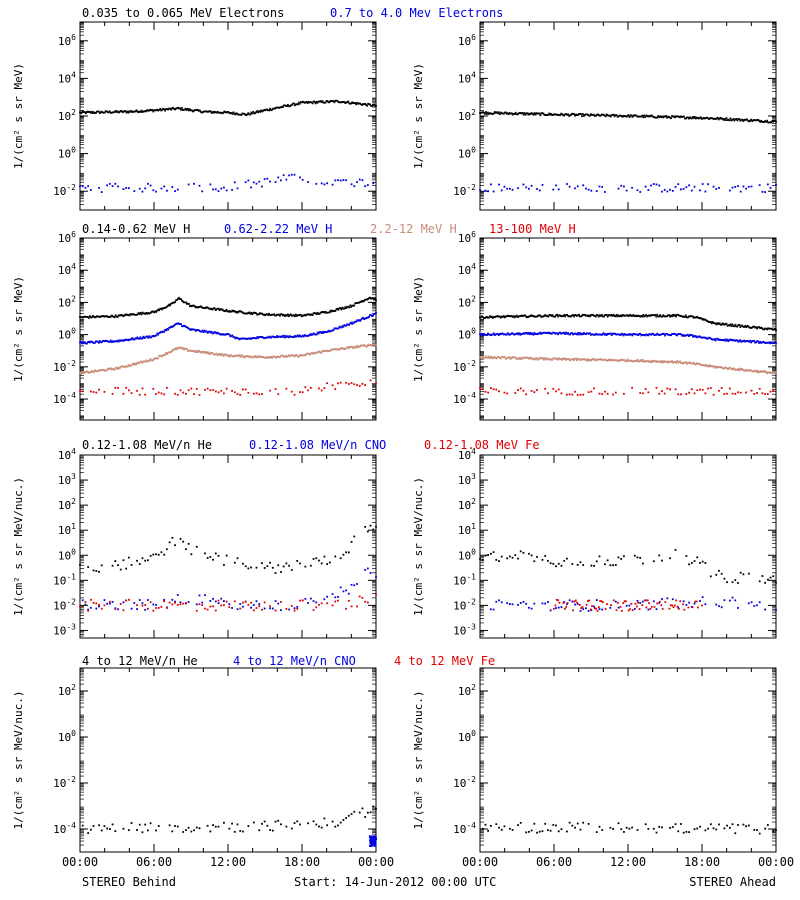 Image resolution: width=800 pixels, height=900 pixels. I want to click on series-13-100-mev-h, so click(228, 387).